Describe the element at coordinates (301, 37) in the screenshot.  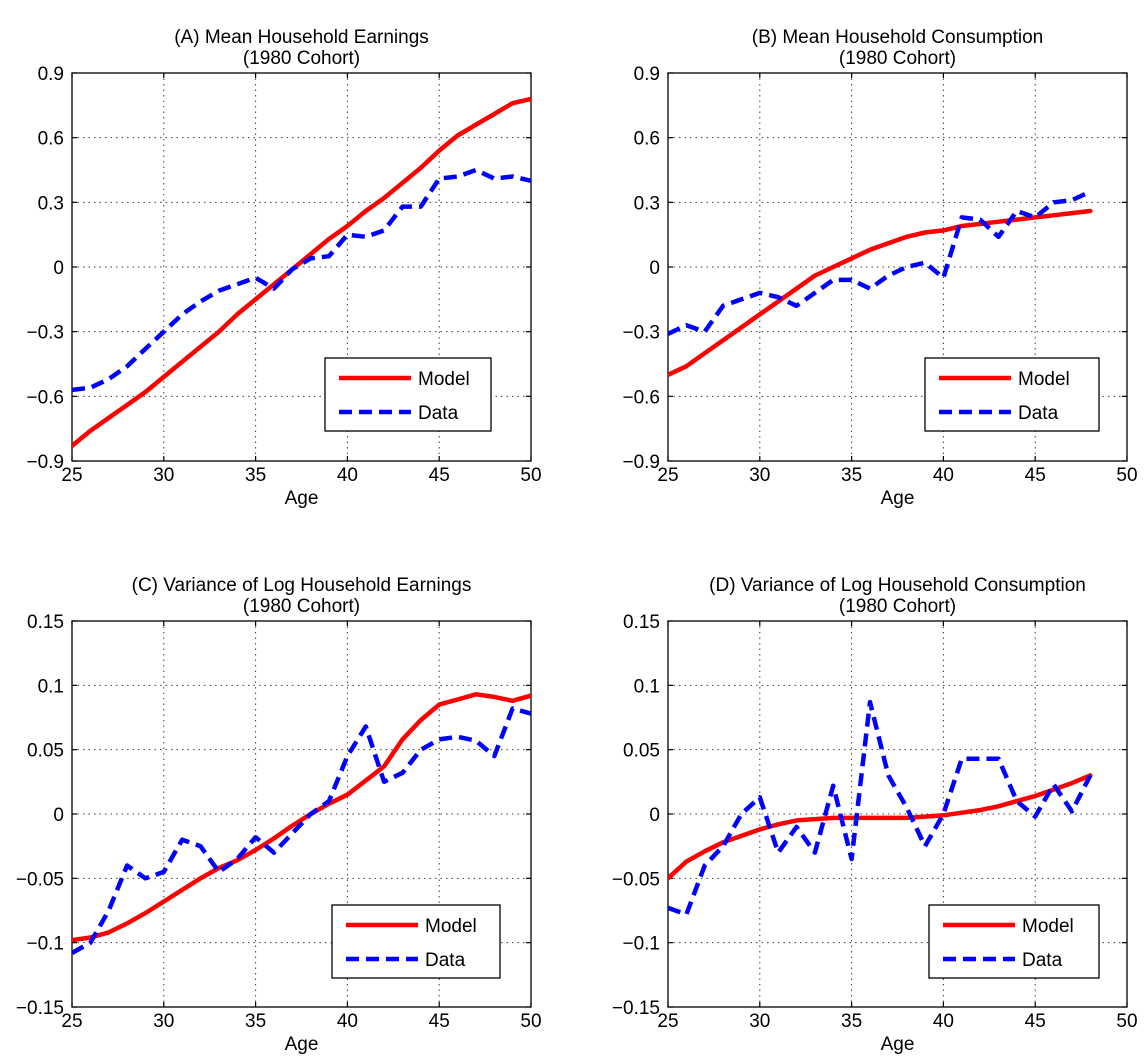
I see `chart-title: (A) Mean Household Earnings` at that location.